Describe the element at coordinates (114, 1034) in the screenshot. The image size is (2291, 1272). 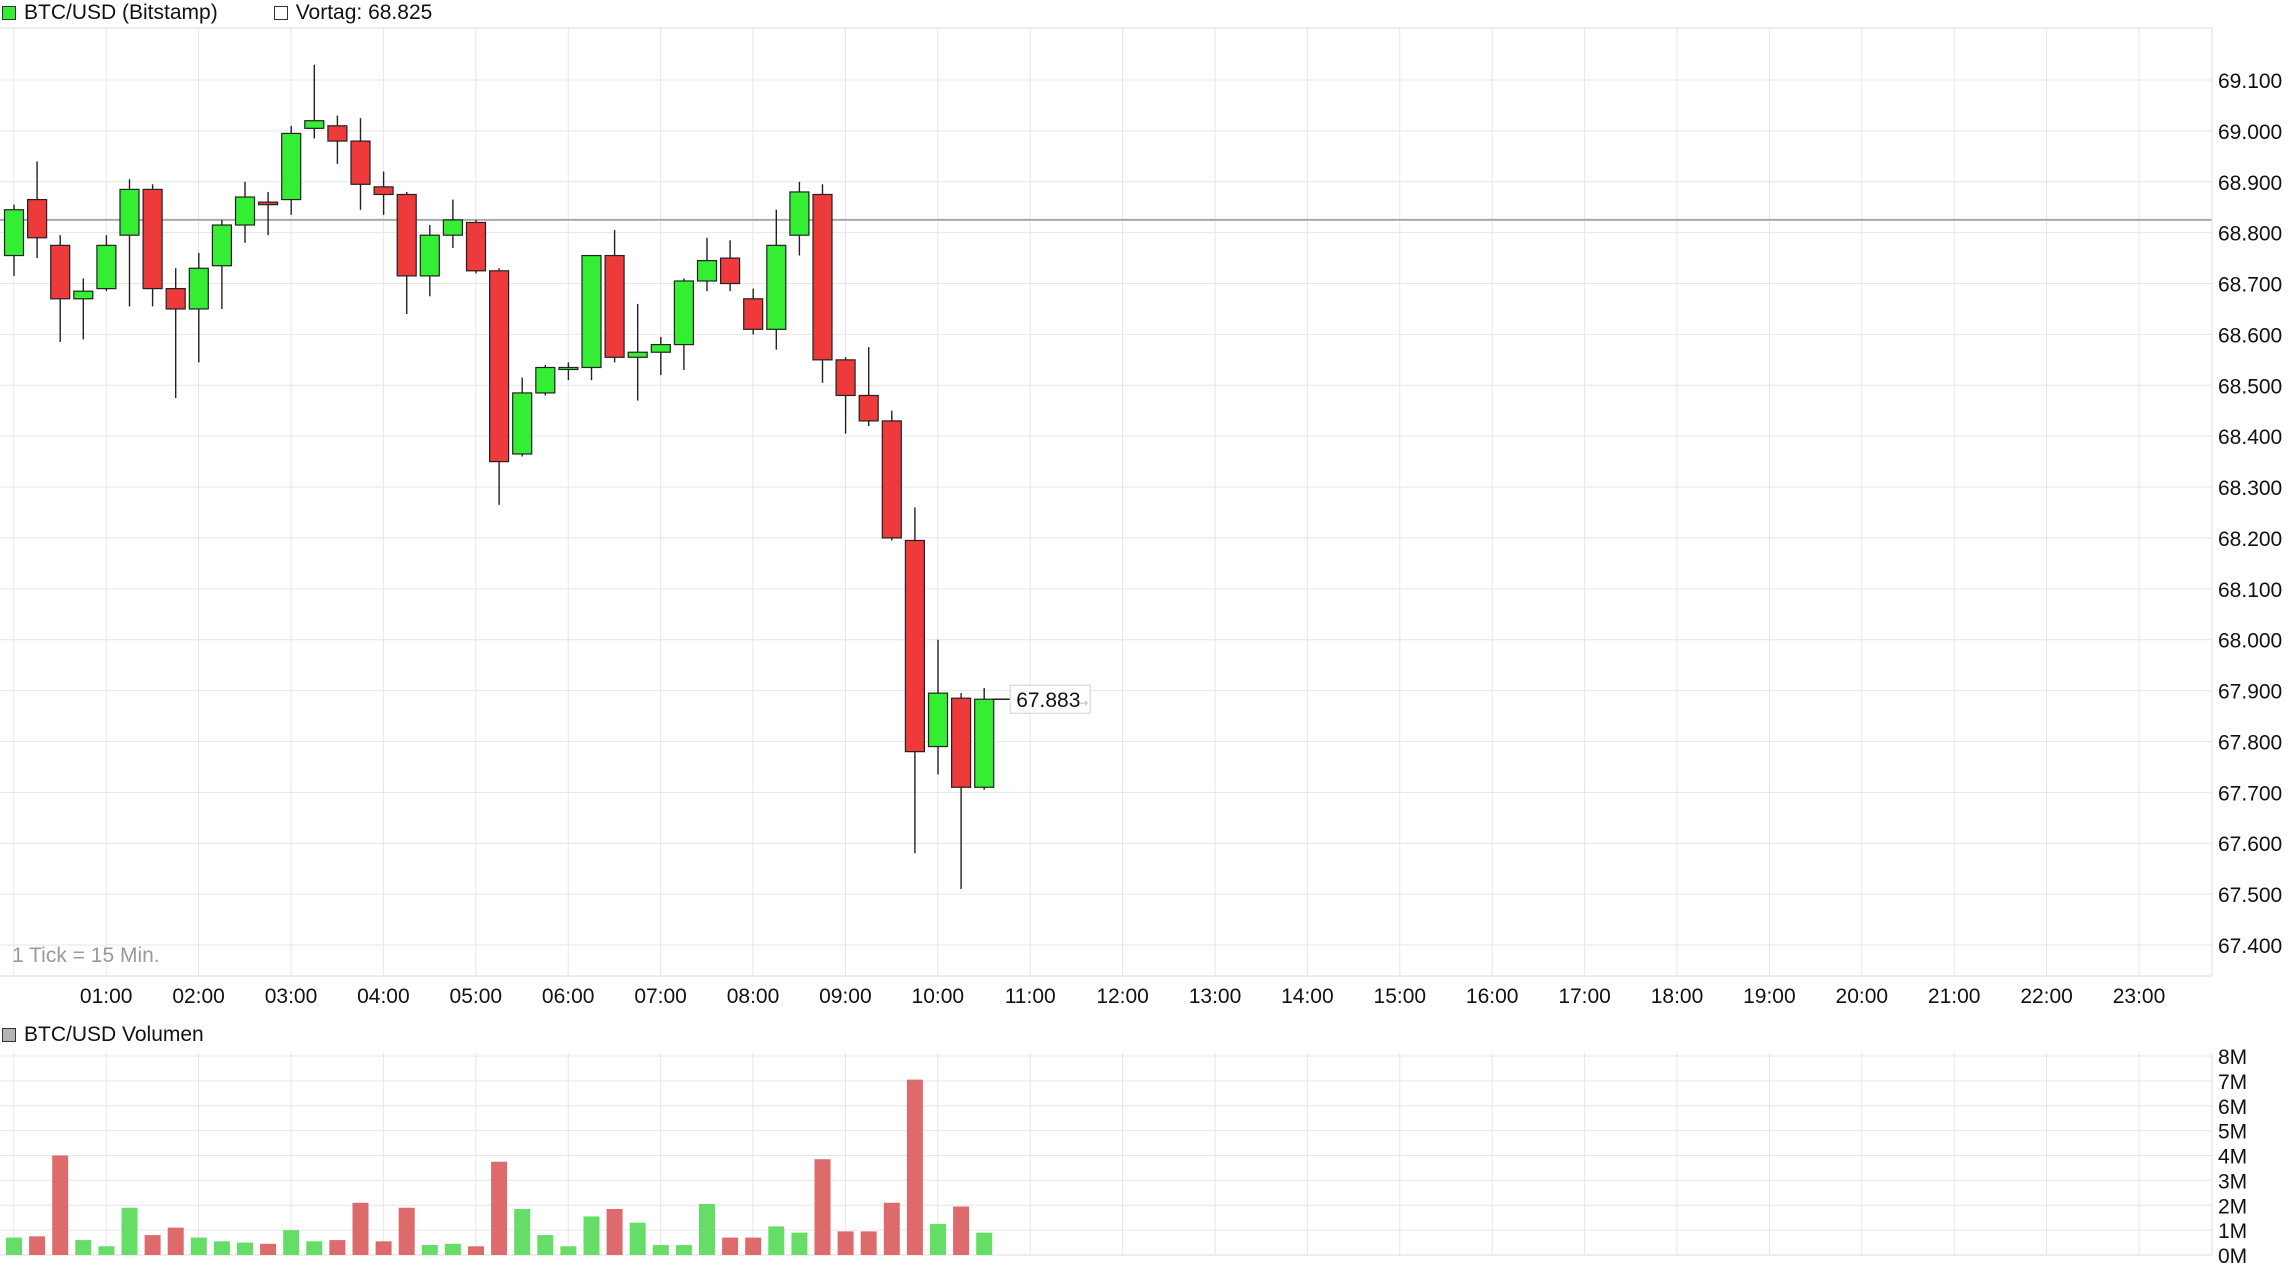
I see `volume-legend-label: BTC/USD Volumen` at that location.